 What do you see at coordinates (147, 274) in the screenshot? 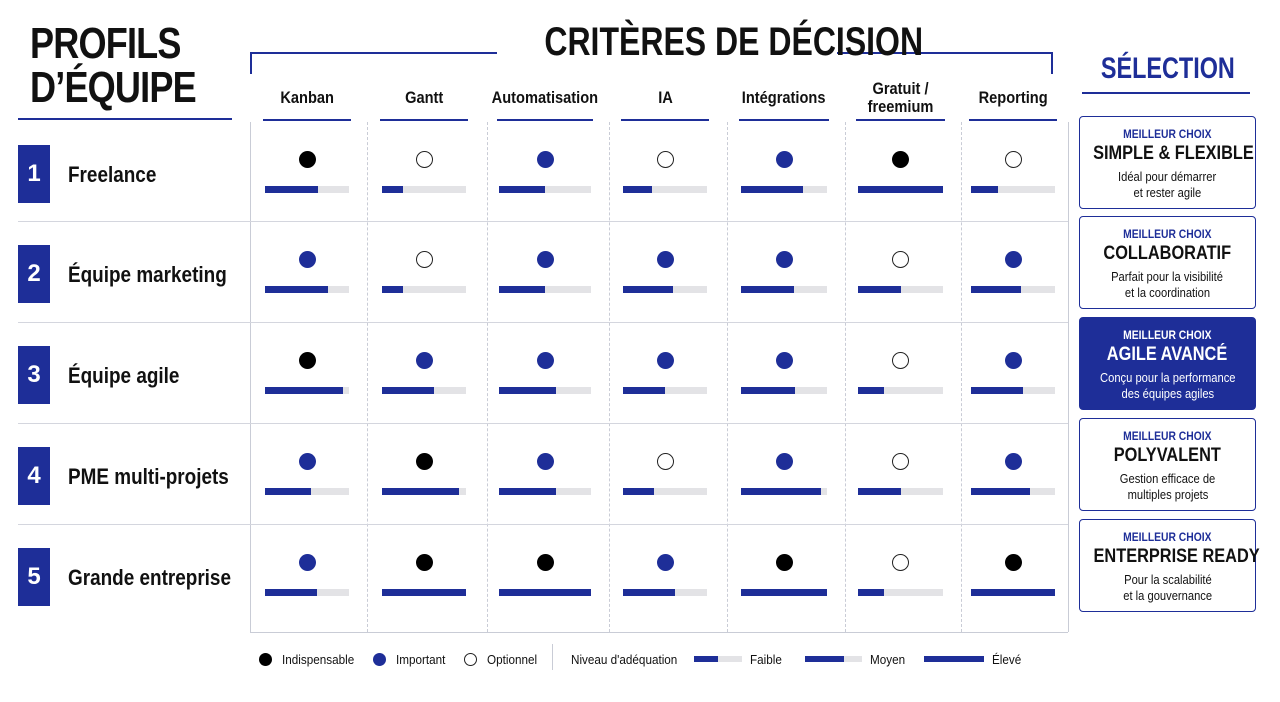
I see `profile-label-text: Équipe marketing` at bounding box center [147, 274].